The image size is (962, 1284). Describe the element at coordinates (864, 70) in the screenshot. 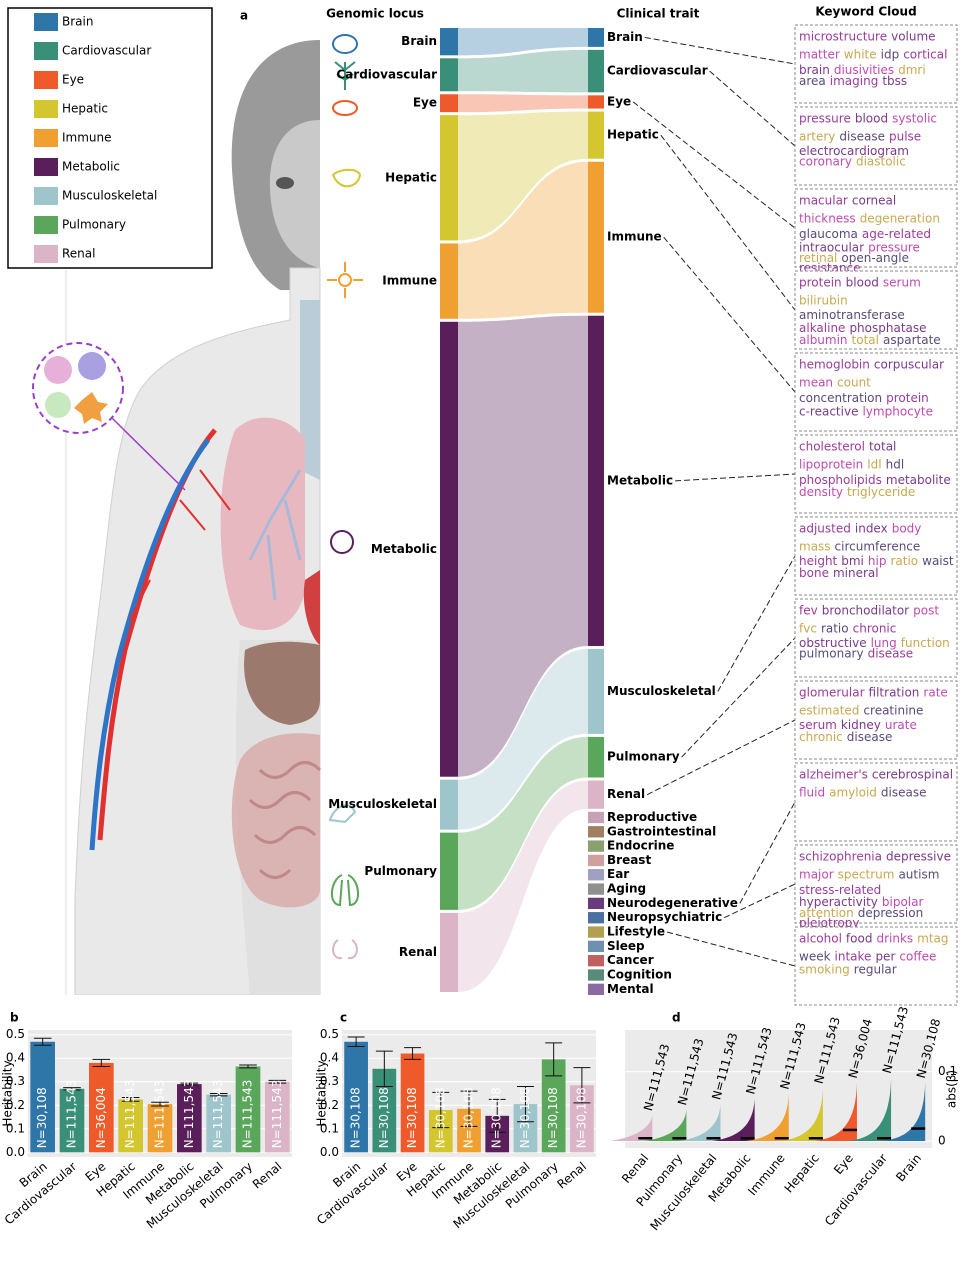

I see `keyword: diusivities` at that location.